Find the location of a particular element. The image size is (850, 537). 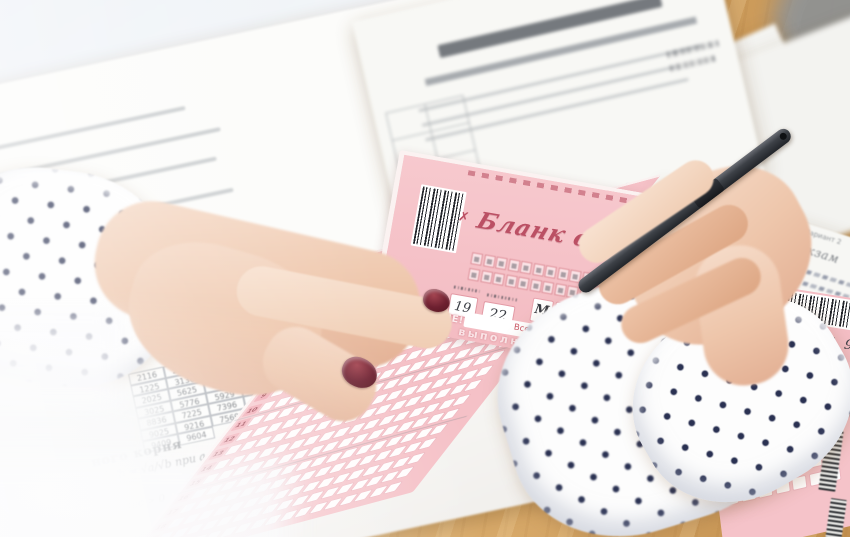

form-title: Бланк о is located at coordinates (534, 230).